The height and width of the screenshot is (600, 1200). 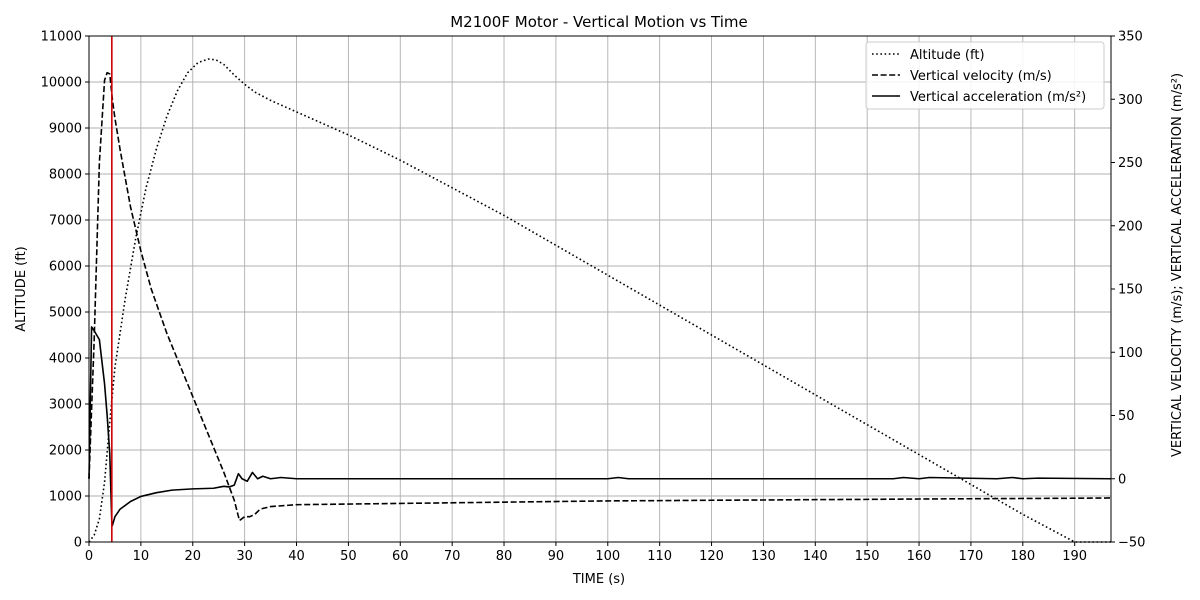 I want to click on x-tick-label: 140, so click(x=815, y=556).